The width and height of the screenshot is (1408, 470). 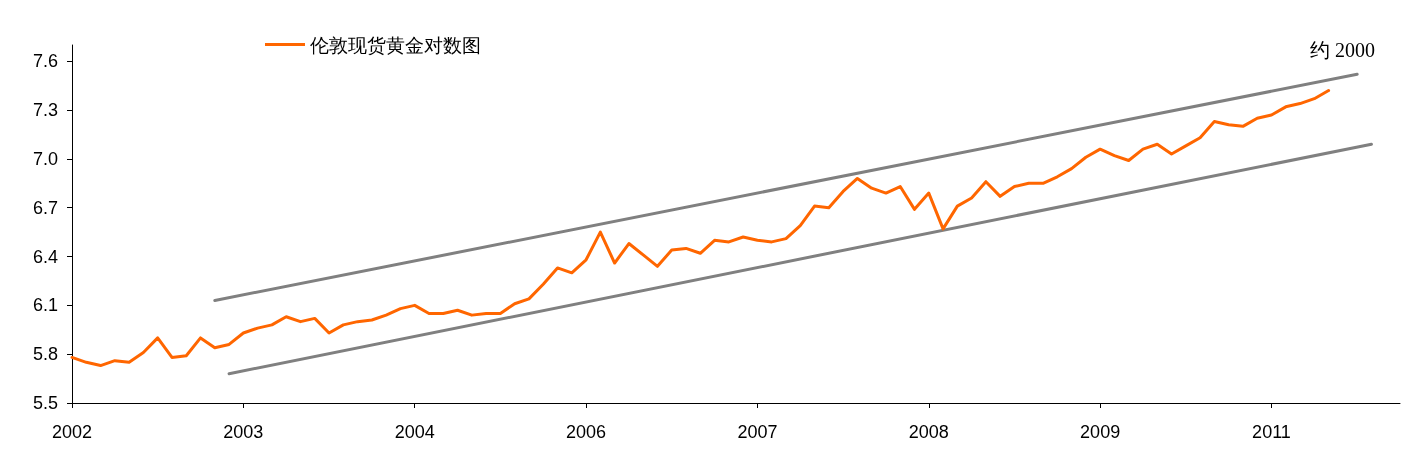 I want to click on y-tick-label: 7.3, so click(x=45, y=110).